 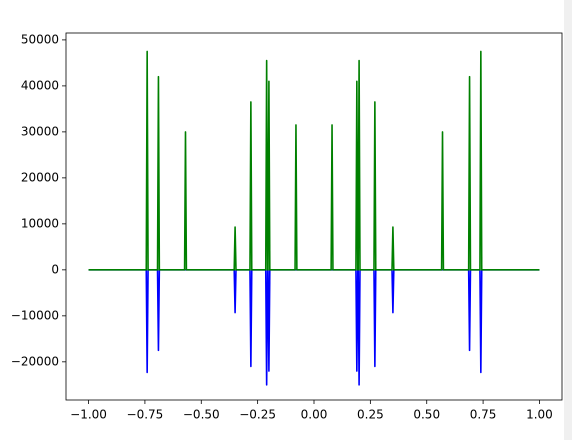 I want to click on y-tick-label: −20000, so click(x=35, y=361).